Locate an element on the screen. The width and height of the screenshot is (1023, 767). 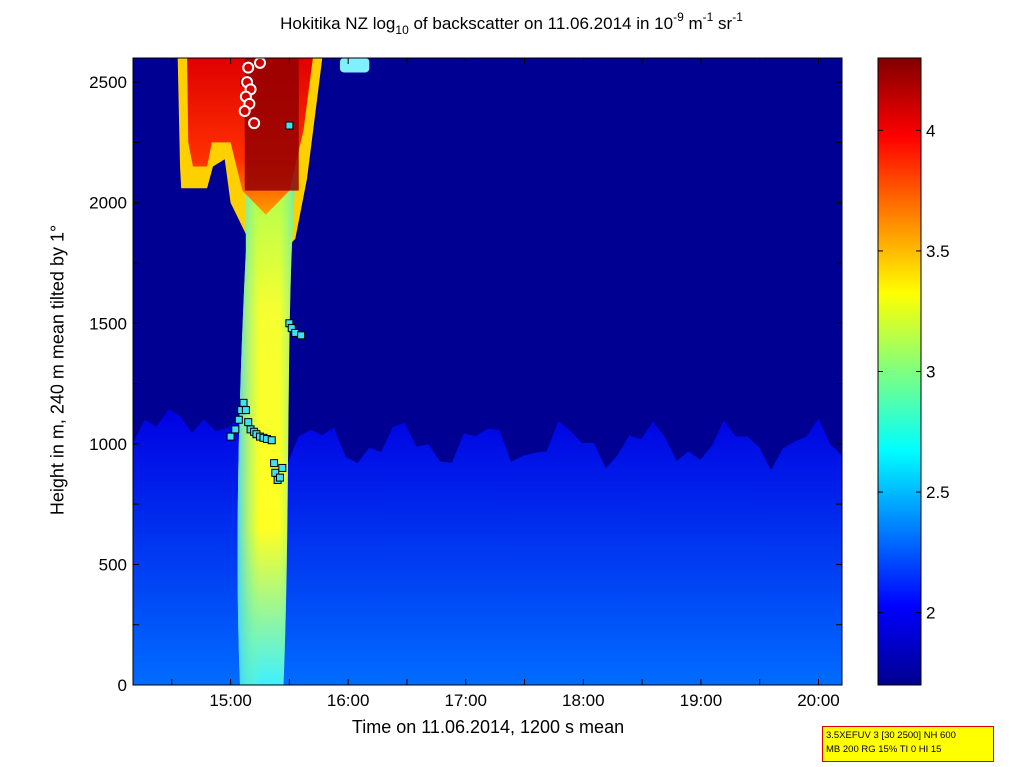
title-subscript: 10 is located at coordinates (402, 30).